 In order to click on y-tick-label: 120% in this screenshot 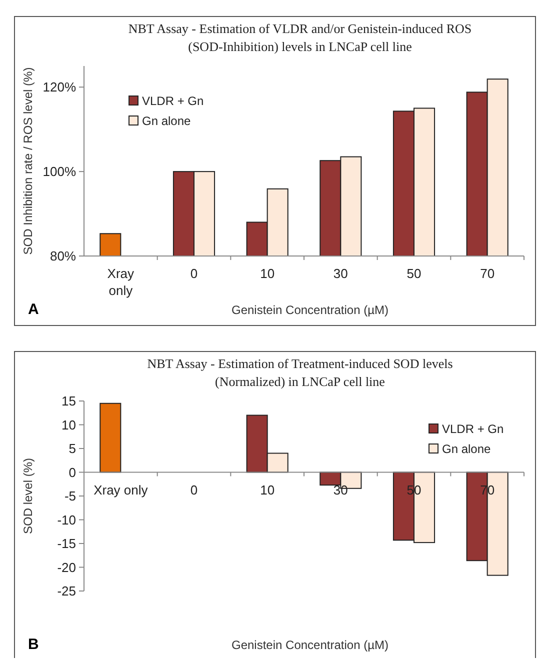, I will do `click(59, 87)`.